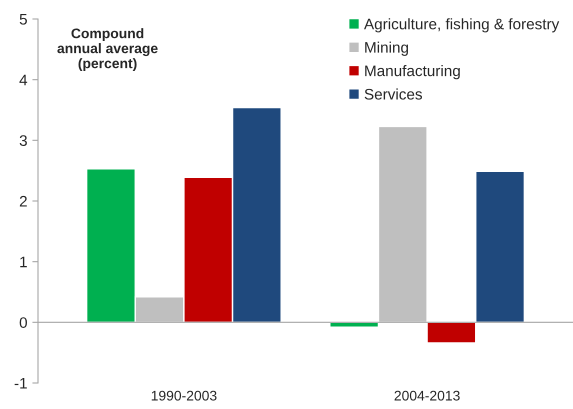  Describe the element at coordinates (23, 140) in the screenshot. I see `y-tick-label: 3` at that location.